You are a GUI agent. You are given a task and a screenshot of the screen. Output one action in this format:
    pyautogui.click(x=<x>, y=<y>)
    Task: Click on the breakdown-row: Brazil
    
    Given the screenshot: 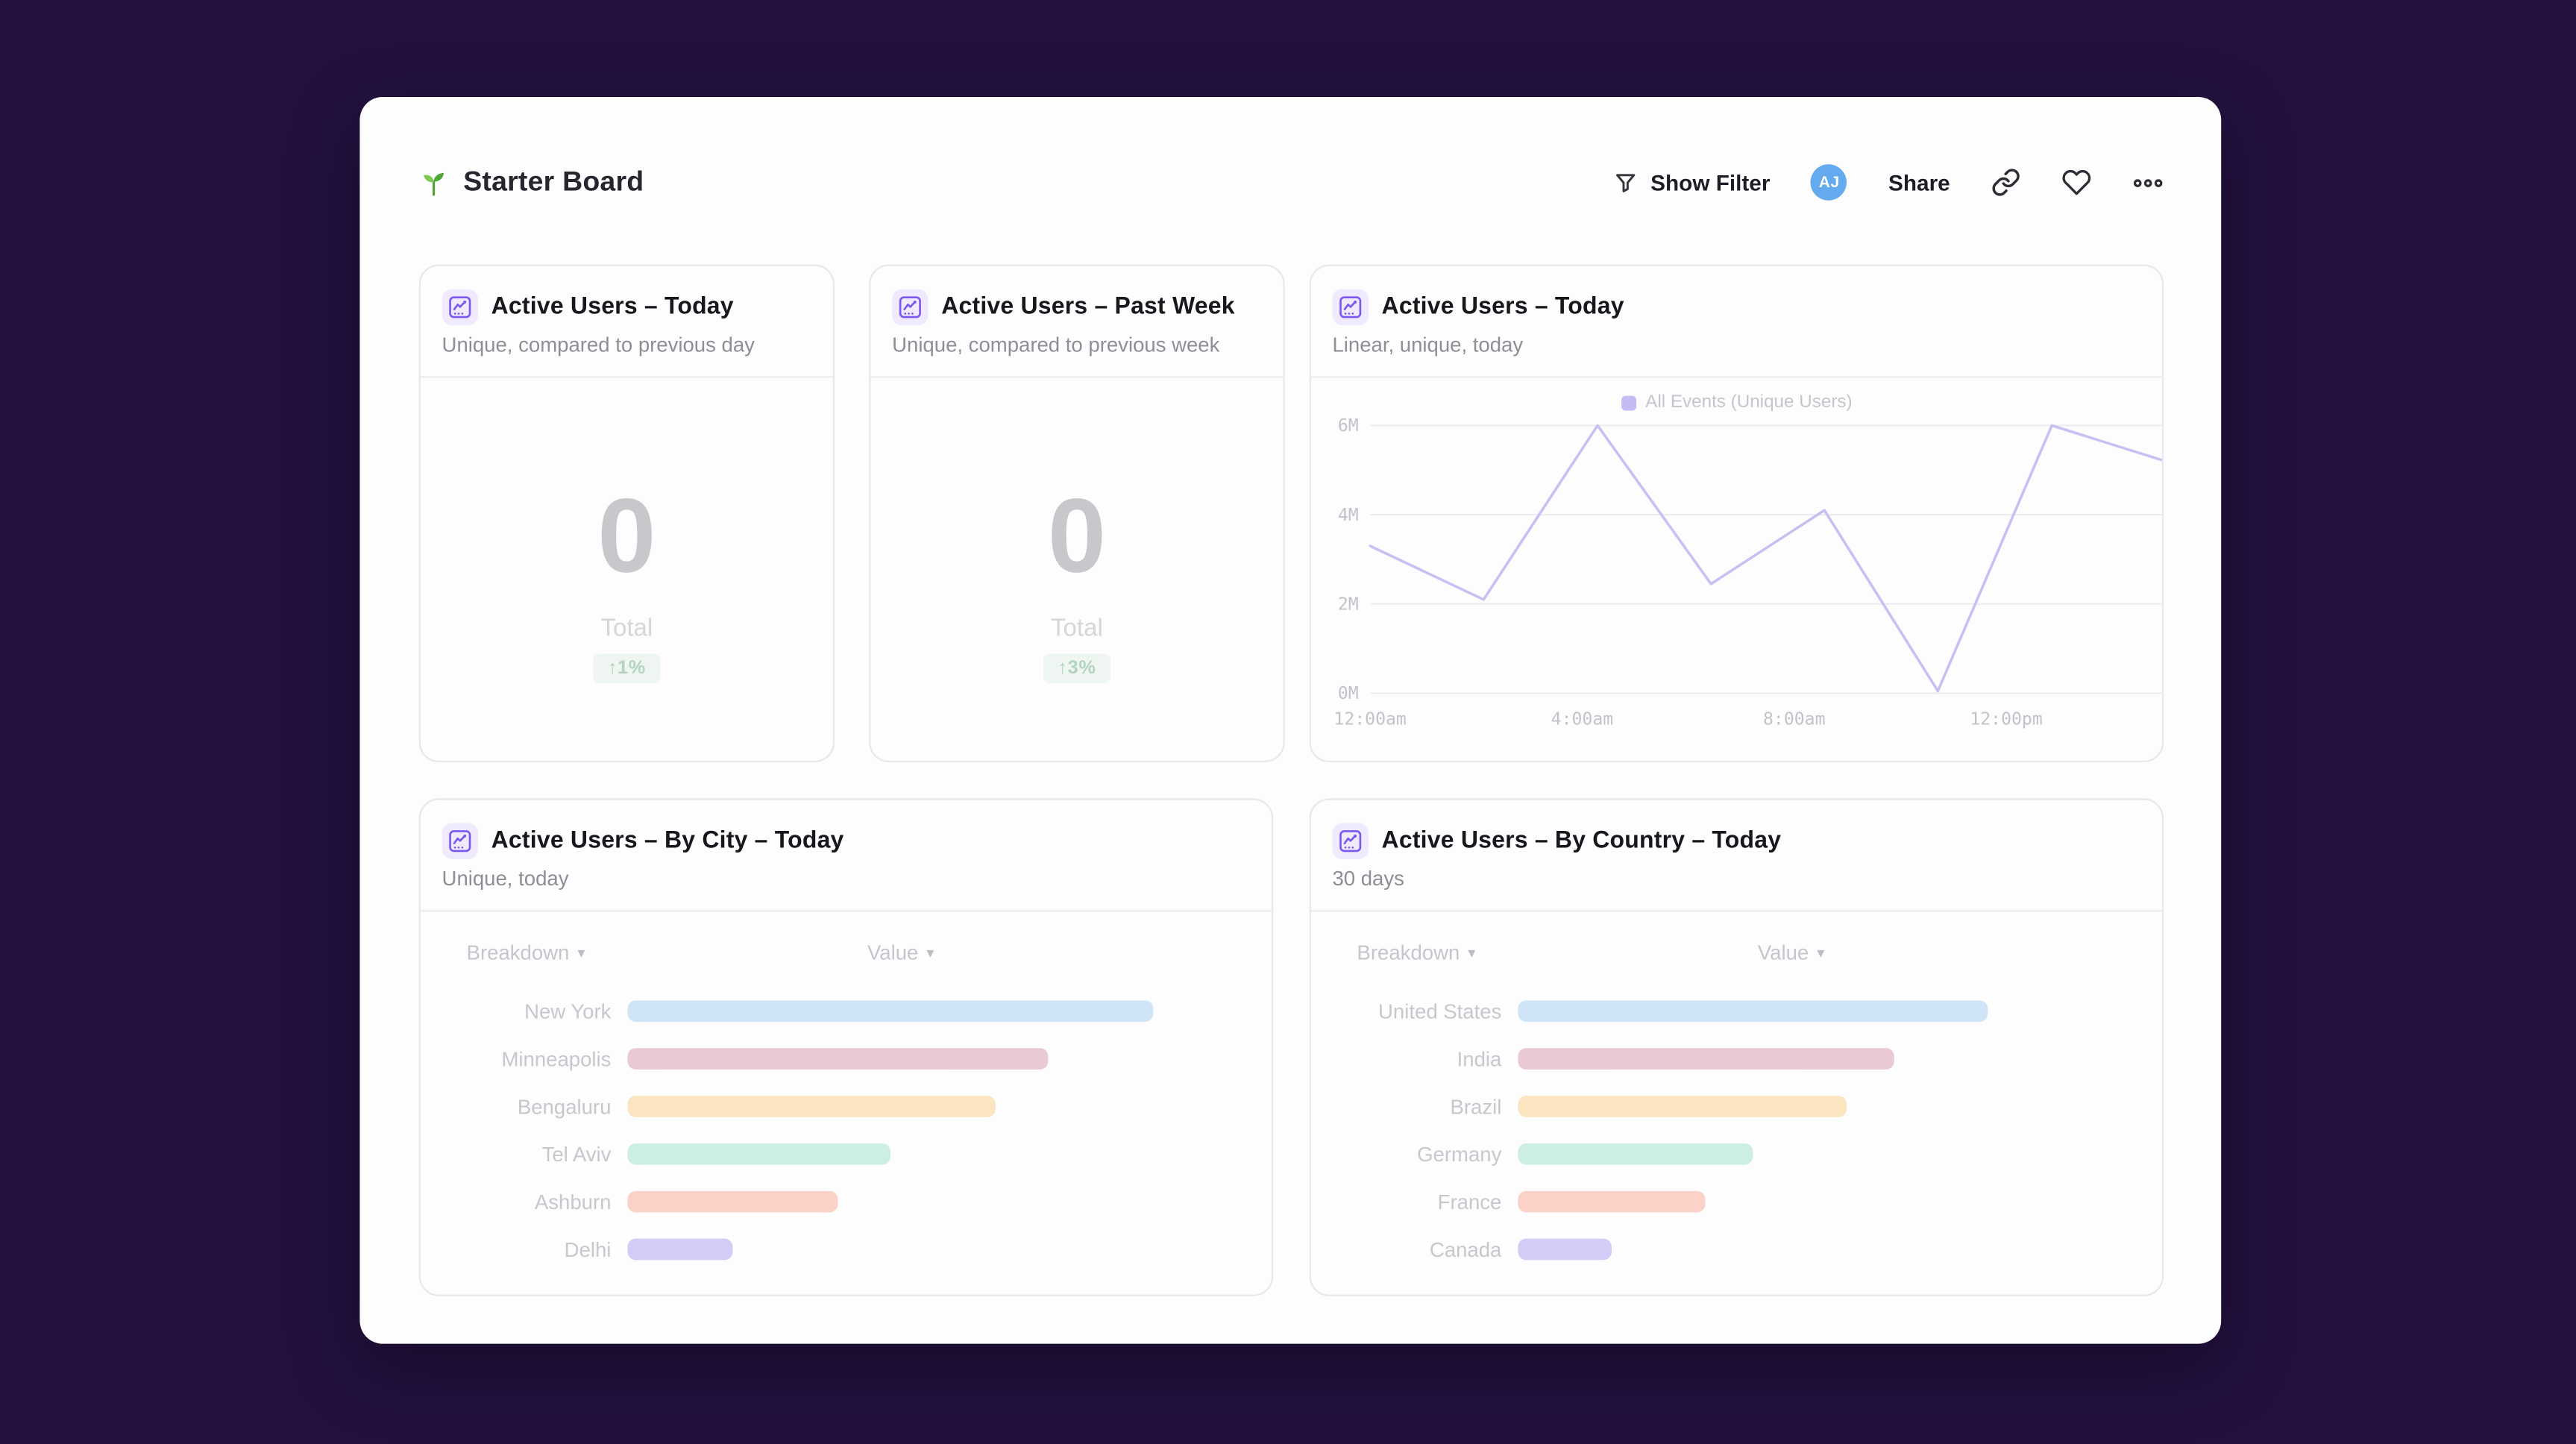 What is the action you would take?
    pyautogui.click(x=1737, y=1106)
    